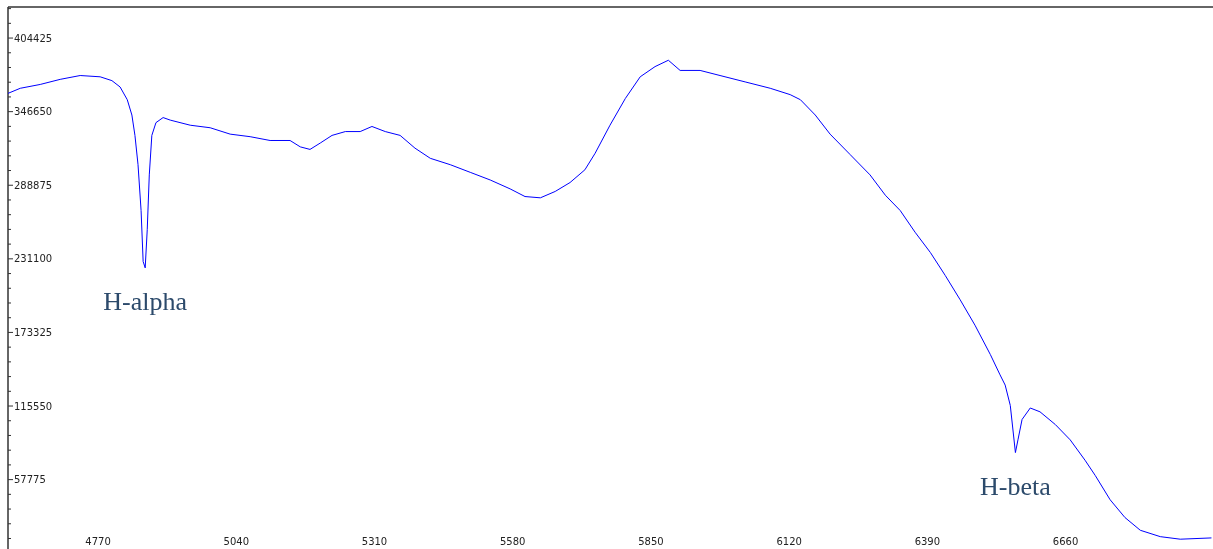  I want to click on x-tick-label: 6120, so click(789, 541).